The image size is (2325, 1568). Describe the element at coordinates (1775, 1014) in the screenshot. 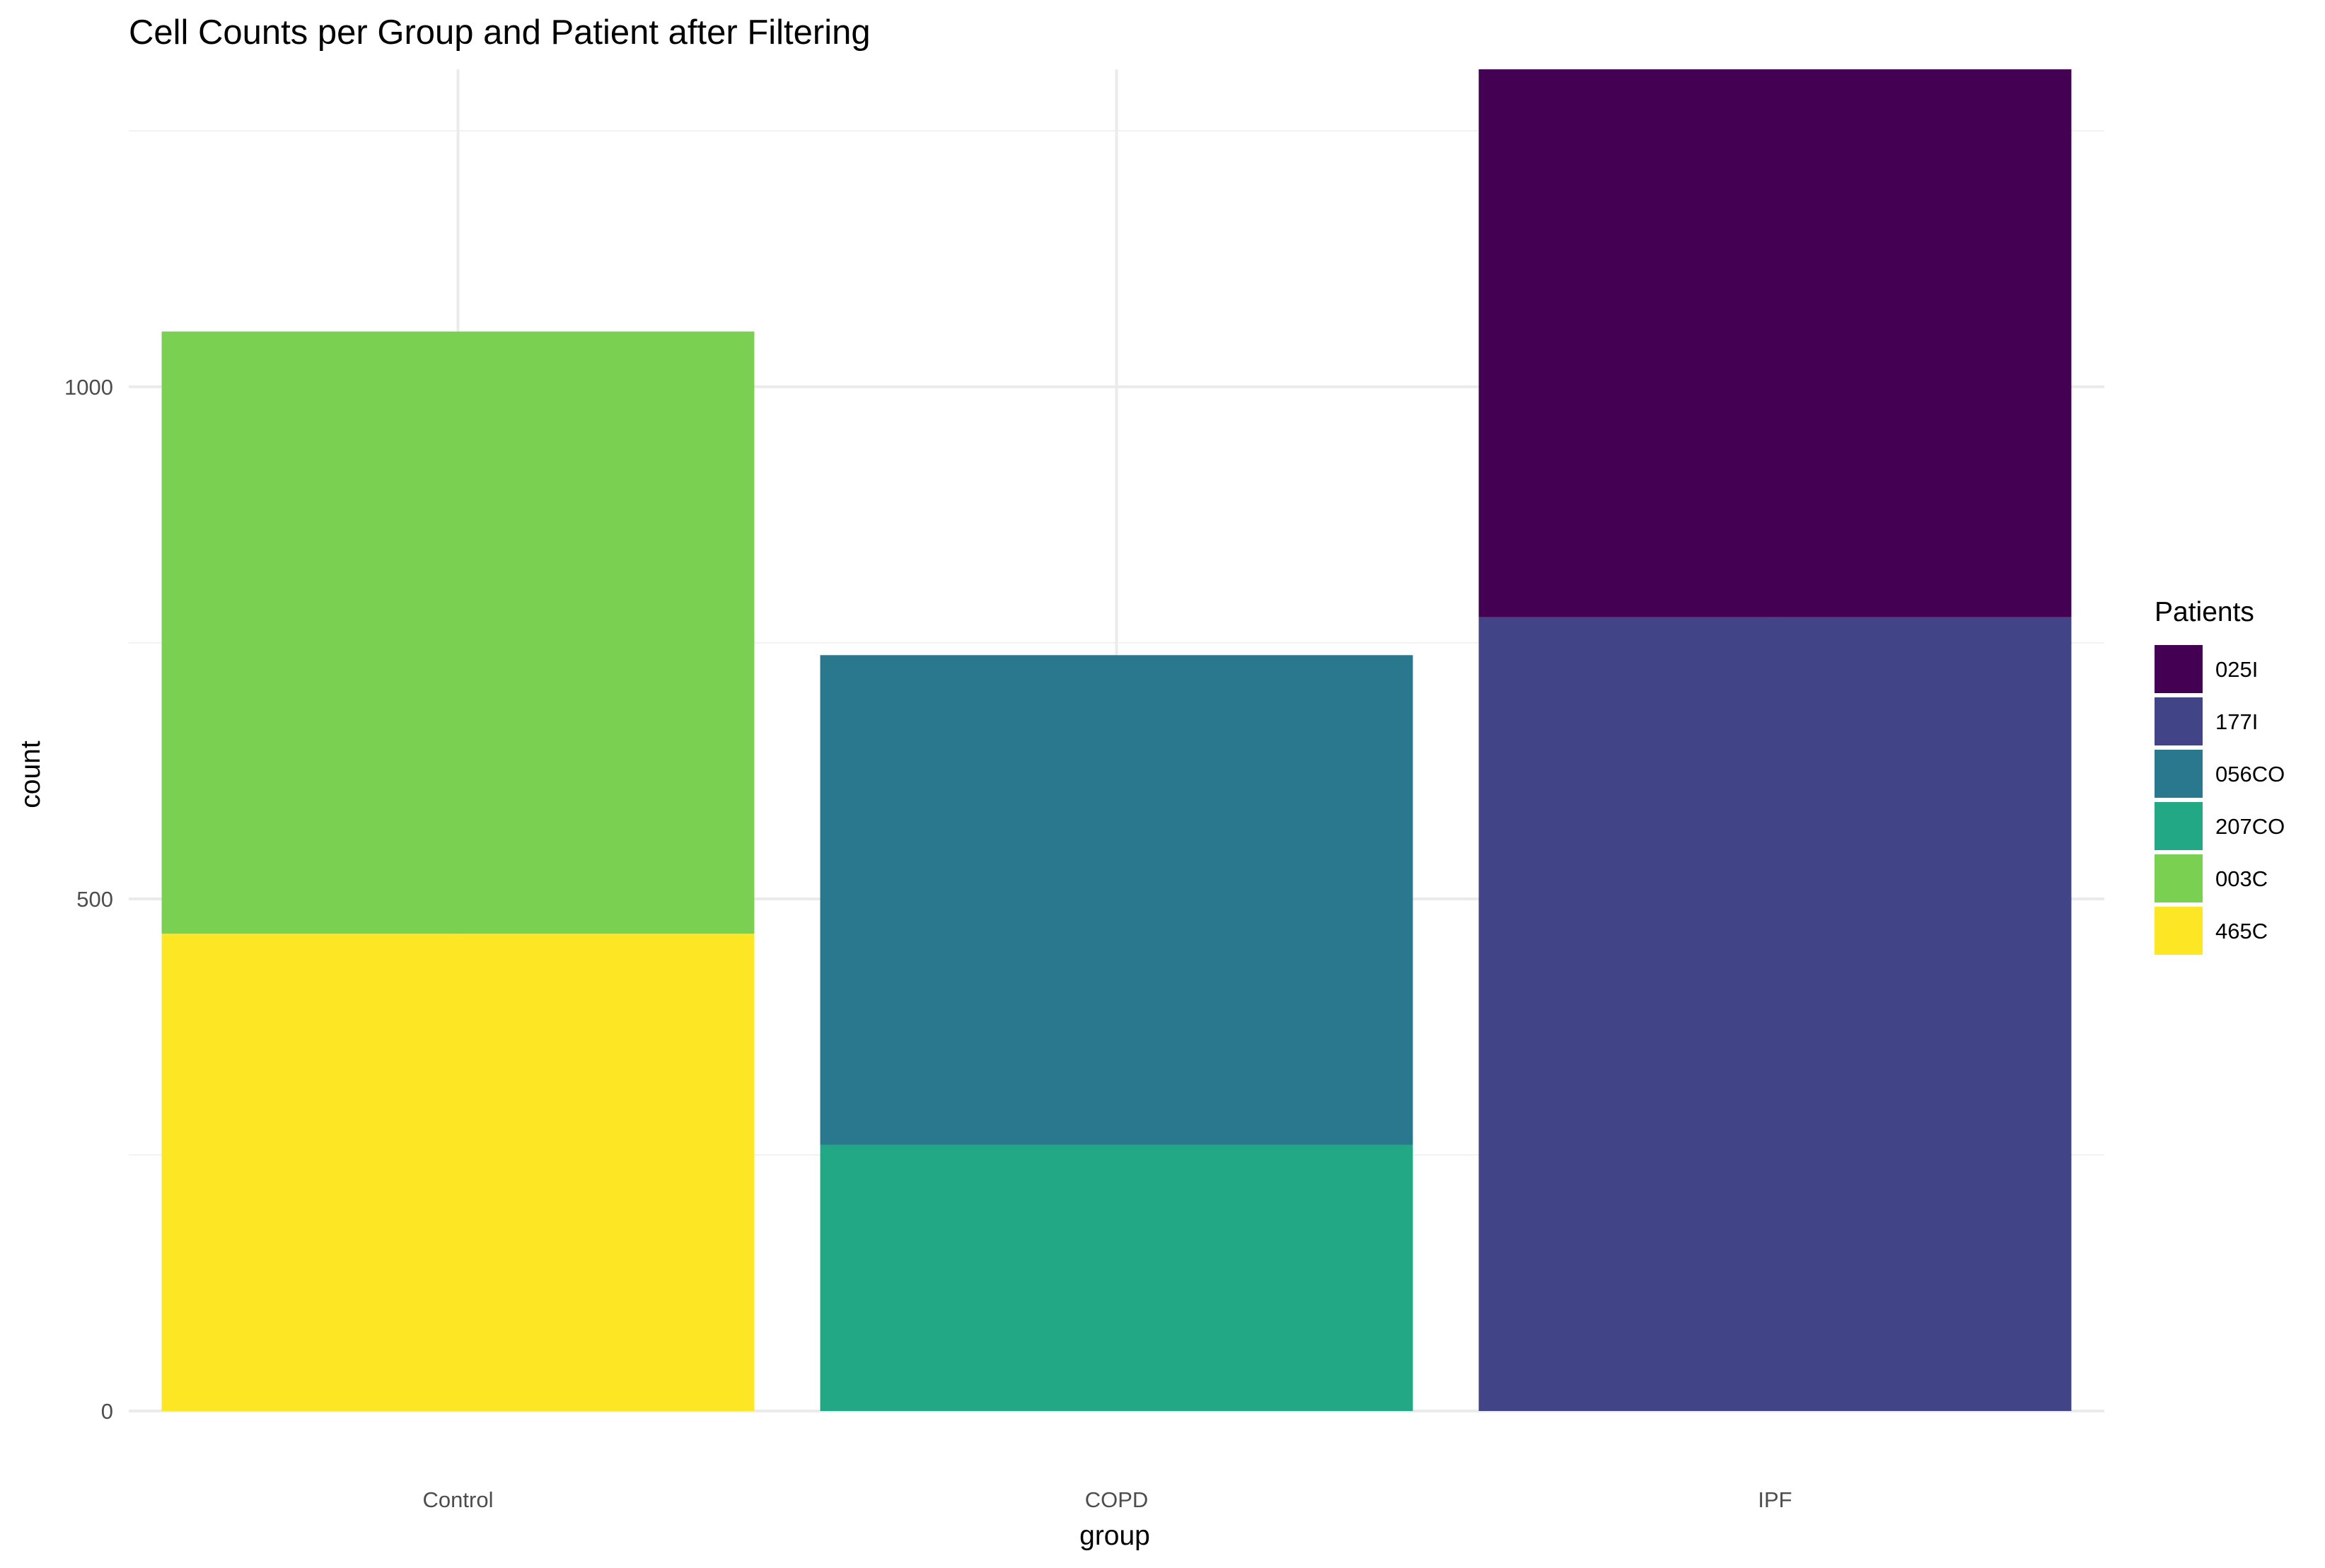

I see `bar-segment-177I` at that location.